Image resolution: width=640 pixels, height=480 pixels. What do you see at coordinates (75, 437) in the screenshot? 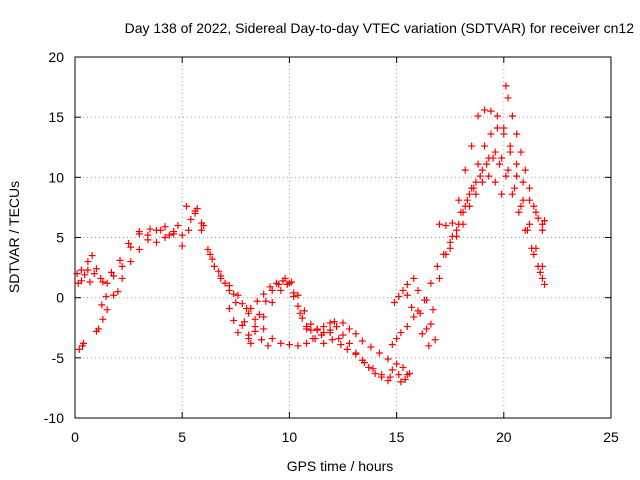
I see `x-tick-label: 0` at bounding box center [75, 437].